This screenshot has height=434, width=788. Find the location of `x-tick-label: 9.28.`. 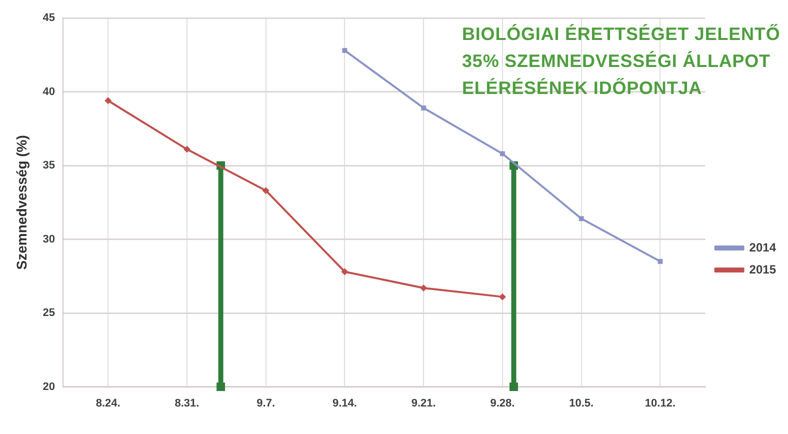

x-tick-label: 9.28. is located at coordinates (502, 403).